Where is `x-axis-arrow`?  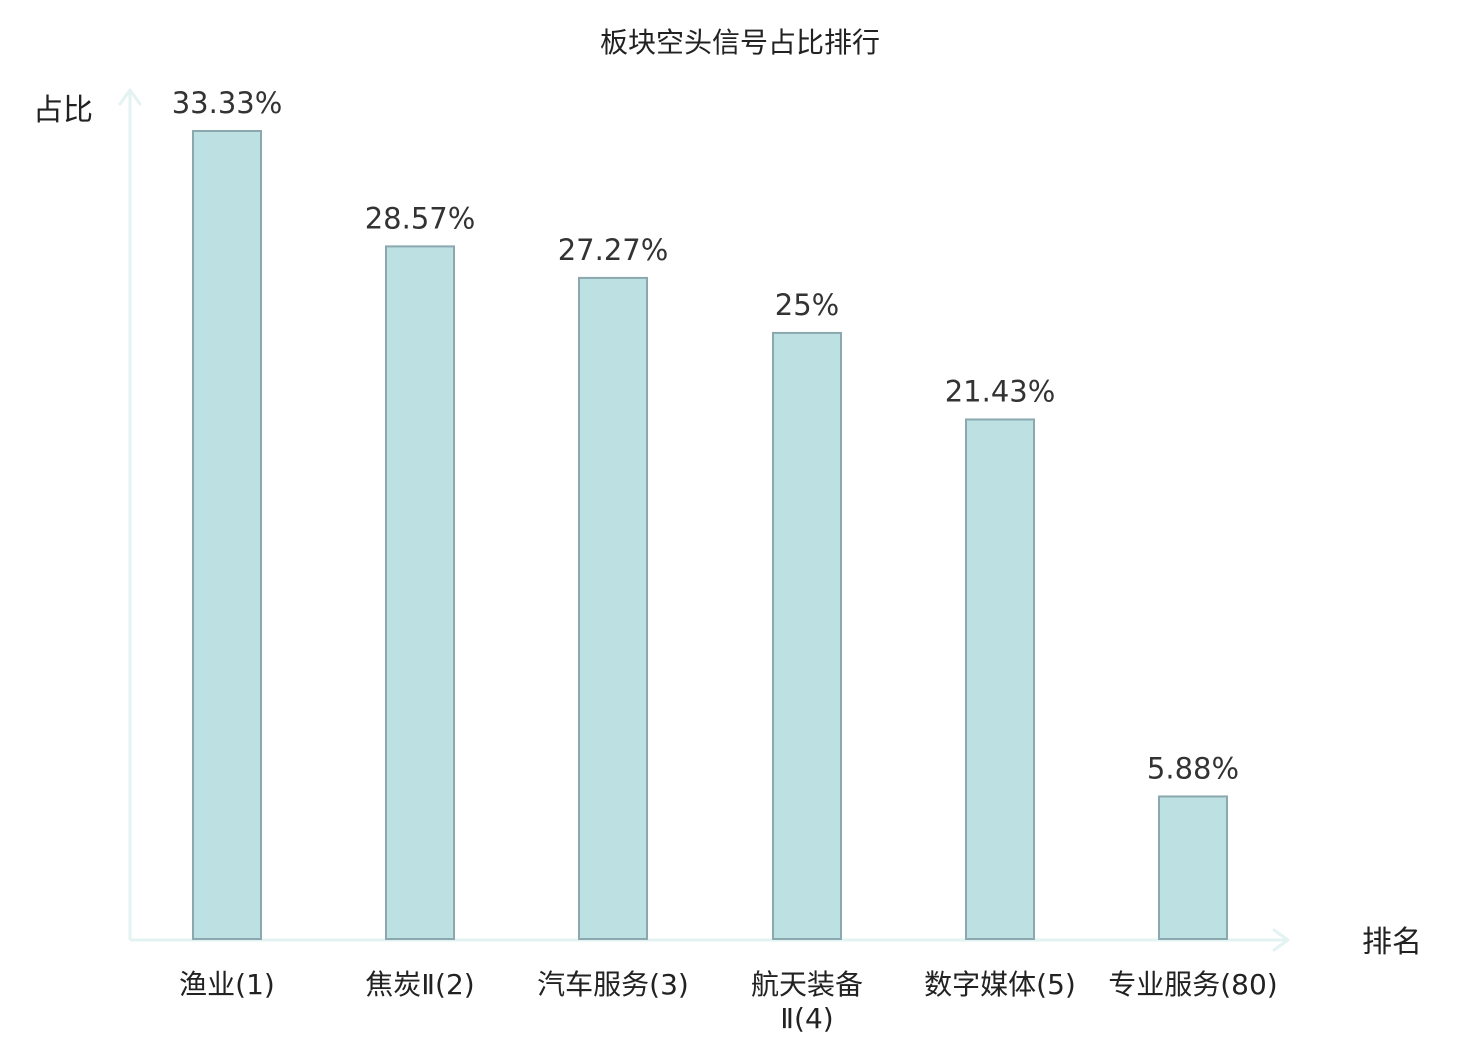 x-axis-arrow is located at coordinates (1281, 940).